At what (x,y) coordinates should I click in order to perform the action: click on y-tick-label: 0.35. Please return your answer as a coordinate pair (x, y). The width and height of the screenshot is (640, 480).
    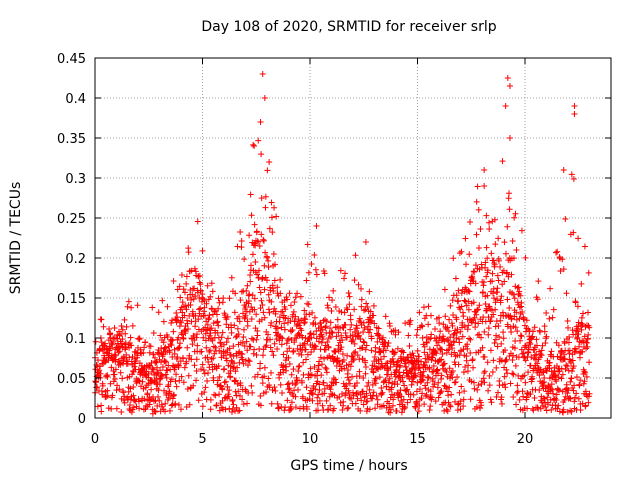
    Looking at the image, I should click on (71, 139).